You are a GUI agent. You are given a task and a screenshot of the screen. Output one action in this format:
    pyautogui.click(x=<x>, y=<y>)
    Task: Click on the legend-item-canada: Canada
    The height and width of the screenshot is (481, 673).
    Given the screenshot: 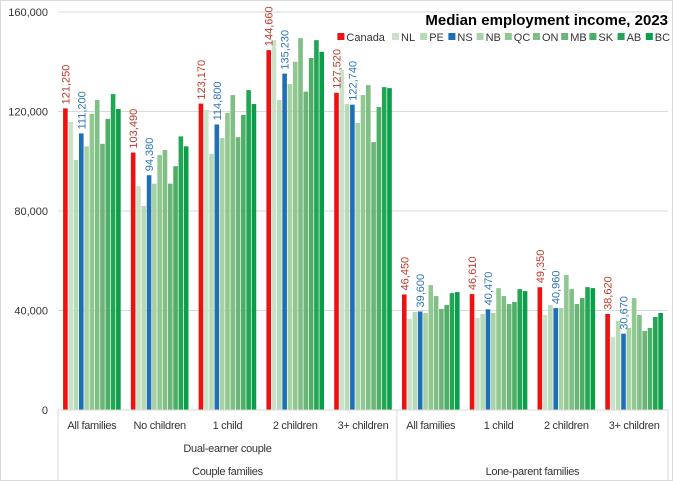 What is the action you would take?
    pyautogui.click(x=361, y=38)
    